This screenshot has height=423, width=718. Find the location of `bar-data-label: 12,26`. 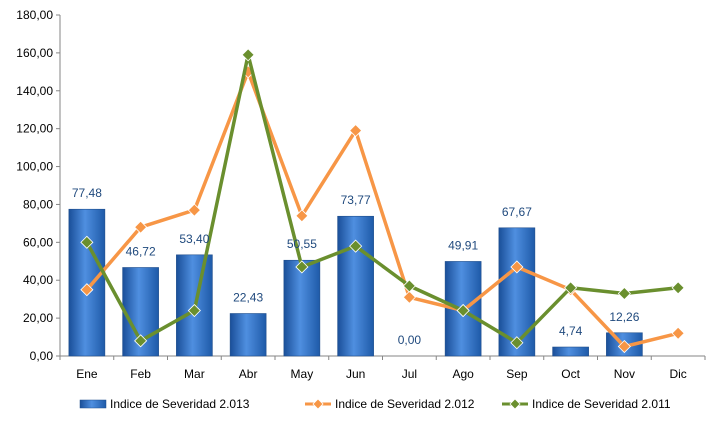

bar-data-label: 12,26 is located at coordinates (624, 317).